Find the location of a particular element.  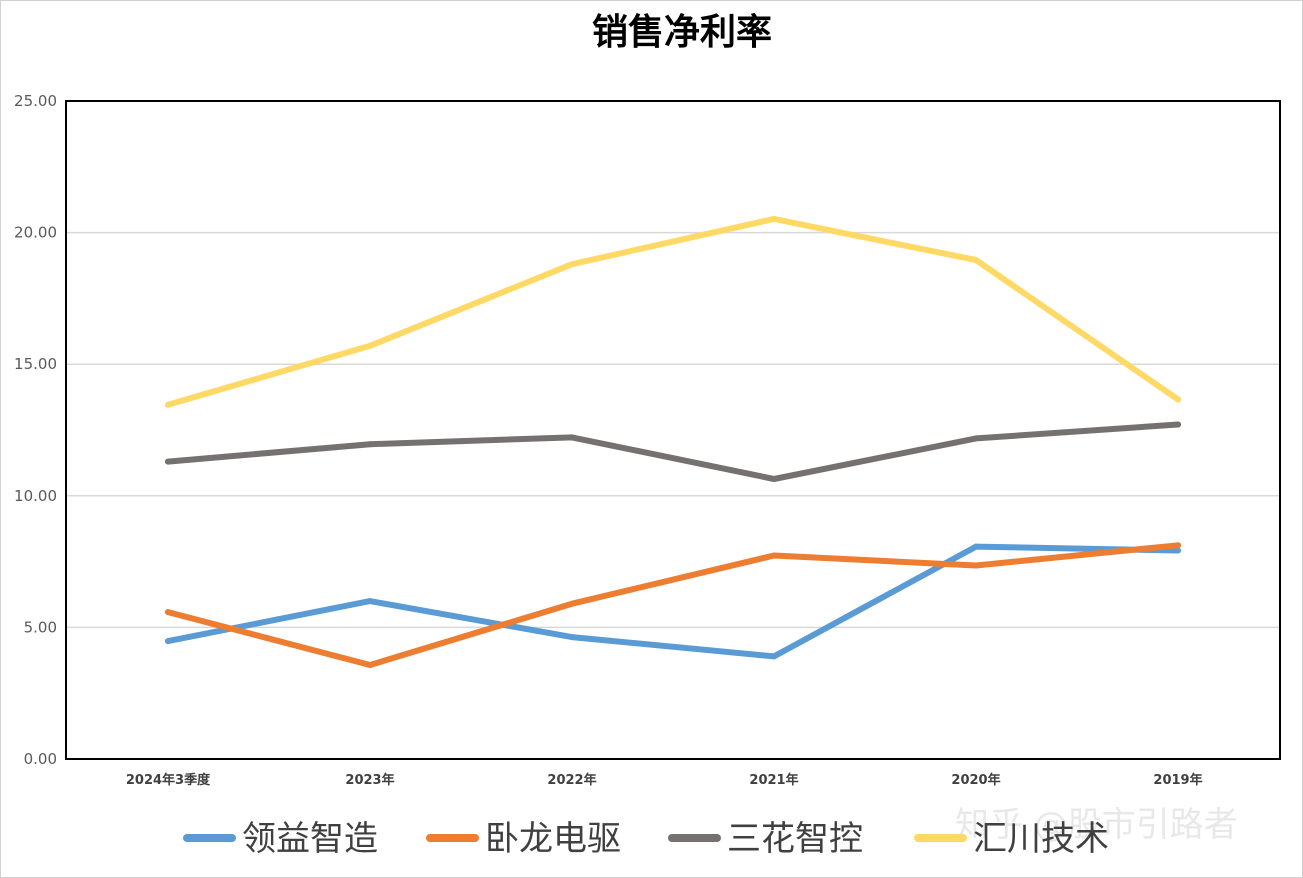

watermark: 知乎 @股市引路者 is located at coordinates (1096, 825).